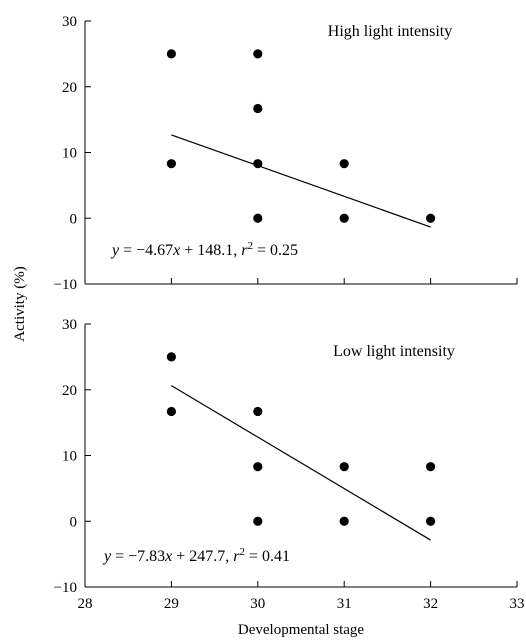  Describe the element at coordinates (517, 604) in the screenshot. I see `x-tick-label: 33` at that location.